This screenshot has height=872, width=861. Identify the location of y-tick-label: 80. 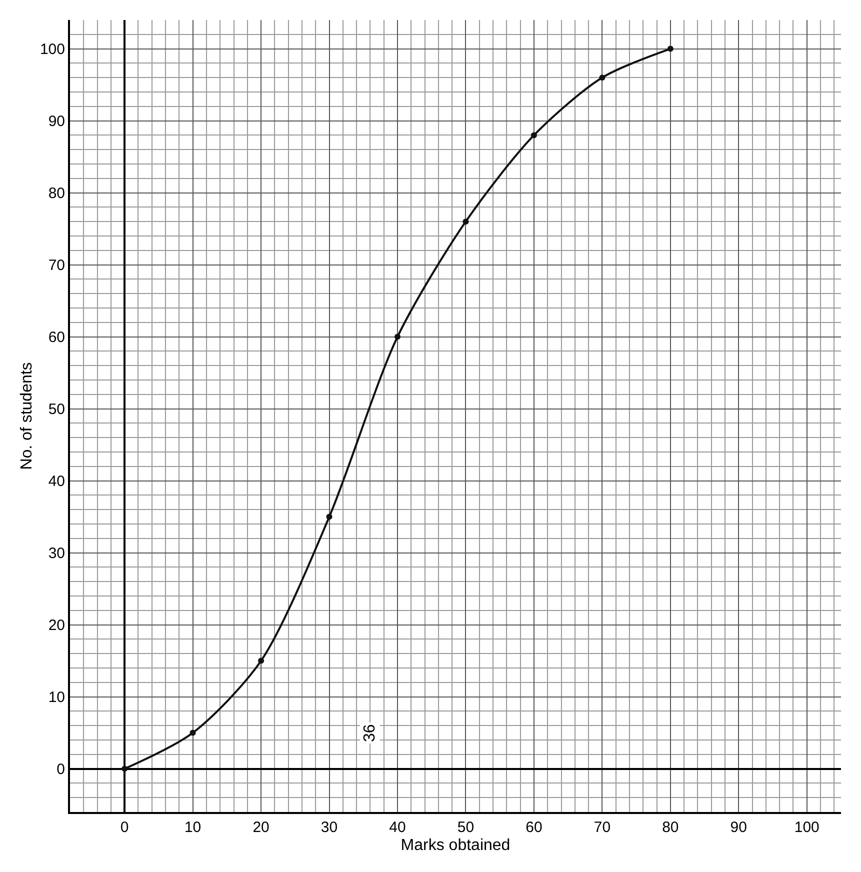
(56, 193).